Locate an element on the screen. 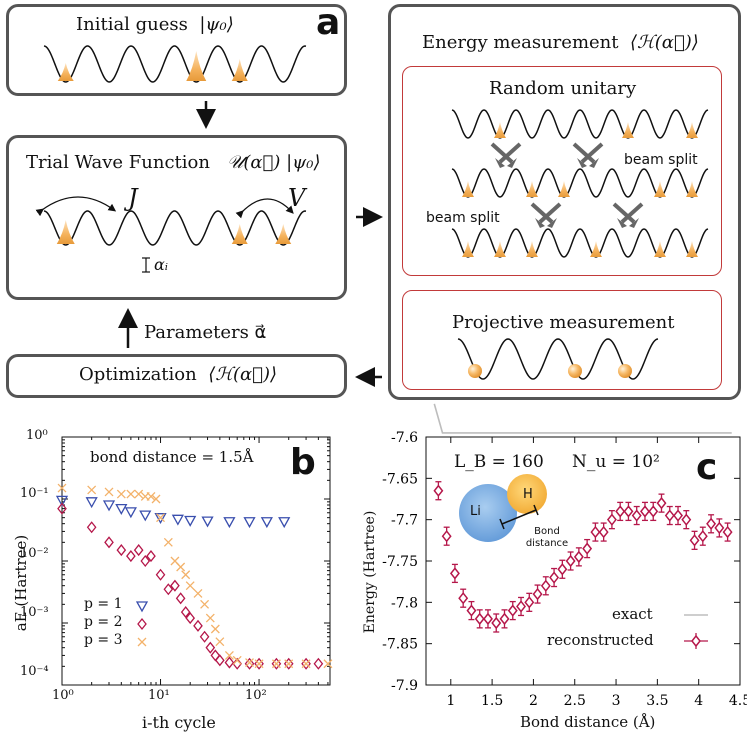 The height and width of the screenshot is (741, 747). c-xtick-label: 3.5 is located at coordinates (657, 701).